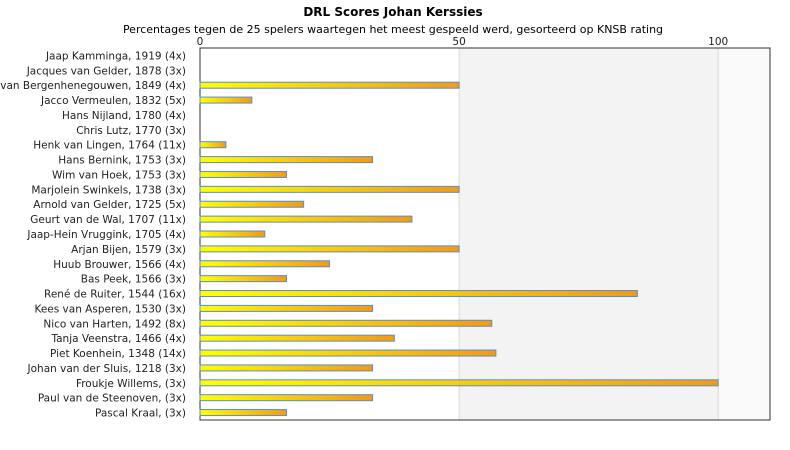  I want to click on category-label: Tanja Veenstra, 1466 (4x), so click(118, 339).